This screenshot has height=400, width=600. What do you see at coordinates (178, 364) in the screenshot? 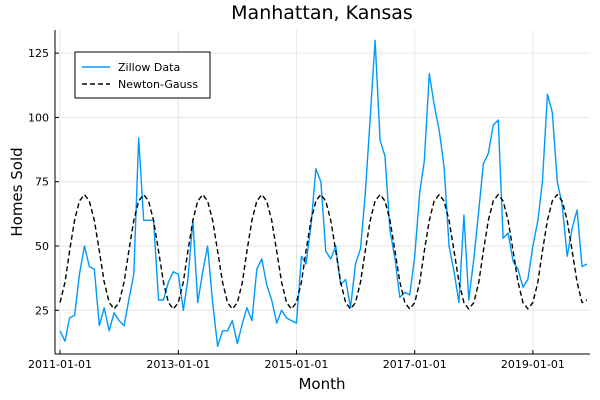
I see `x-tick-label: 2013-01-01` at bounding box center [178, 364].